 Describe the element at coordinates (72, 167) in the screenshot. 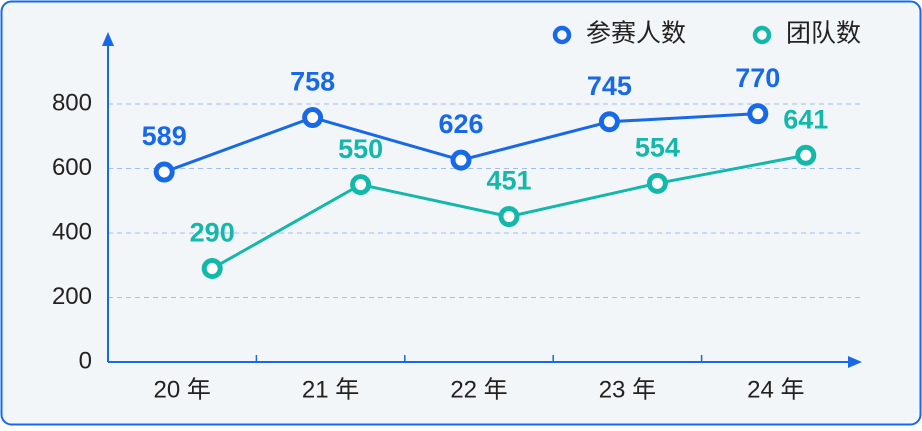

I see `y-tick-label: 600` at that location.